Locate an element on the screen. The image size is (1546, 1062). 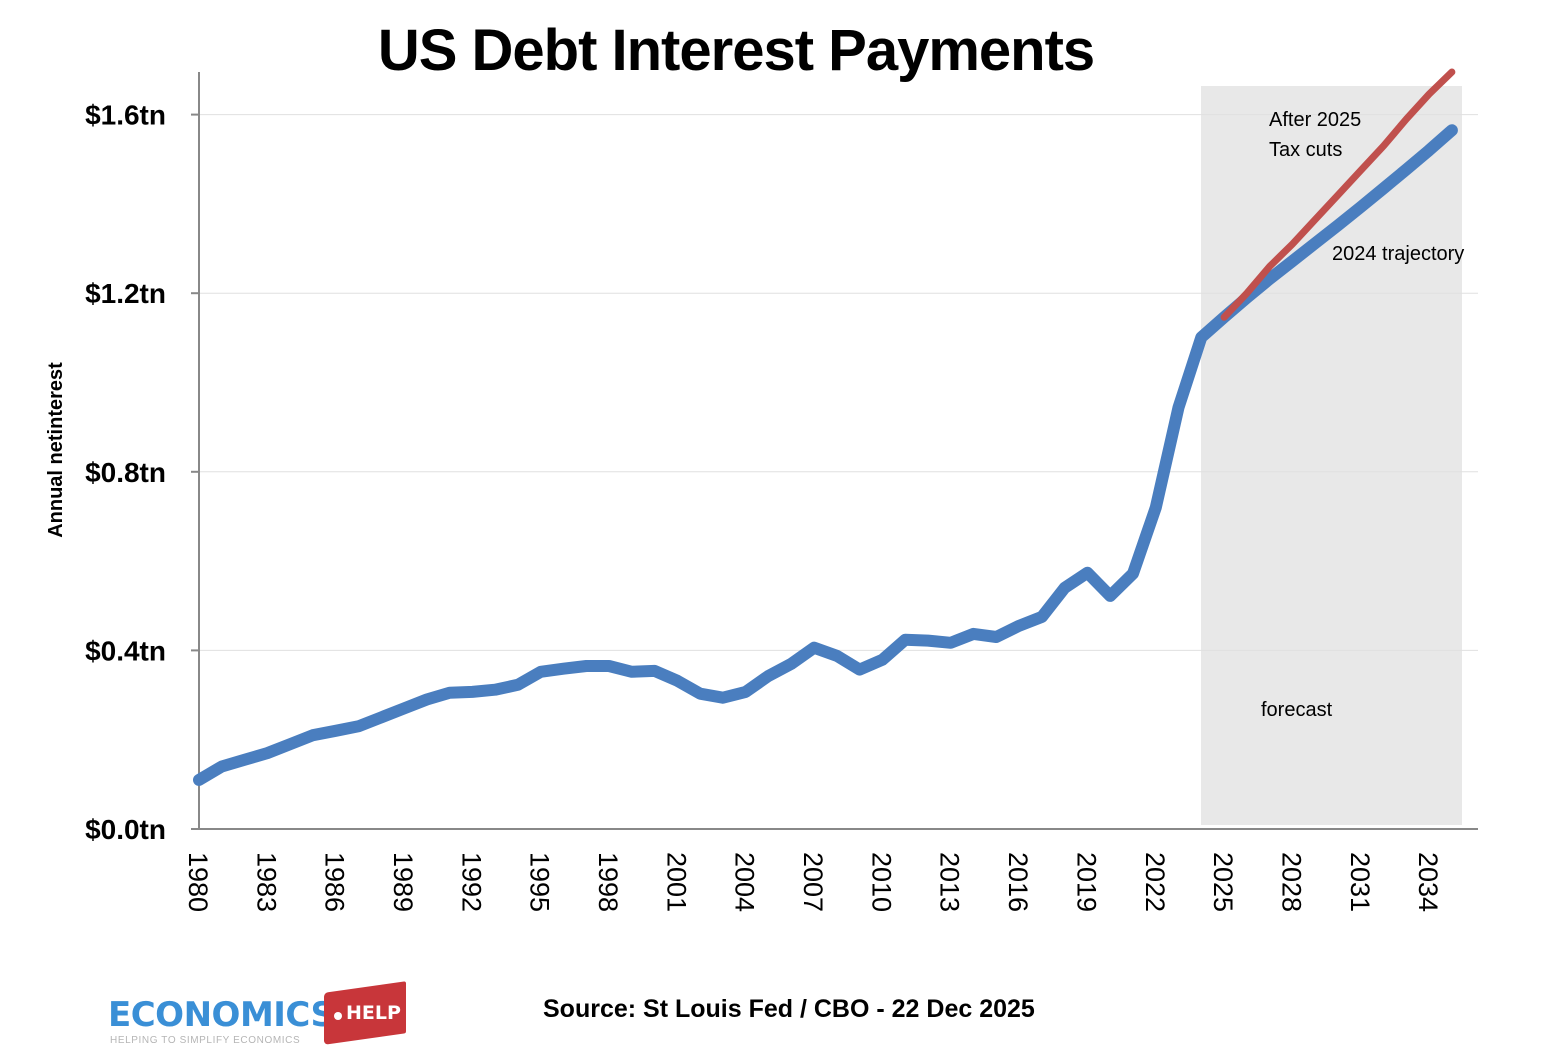
x-tick-label: 2001 is located at coordinates (676, 882).